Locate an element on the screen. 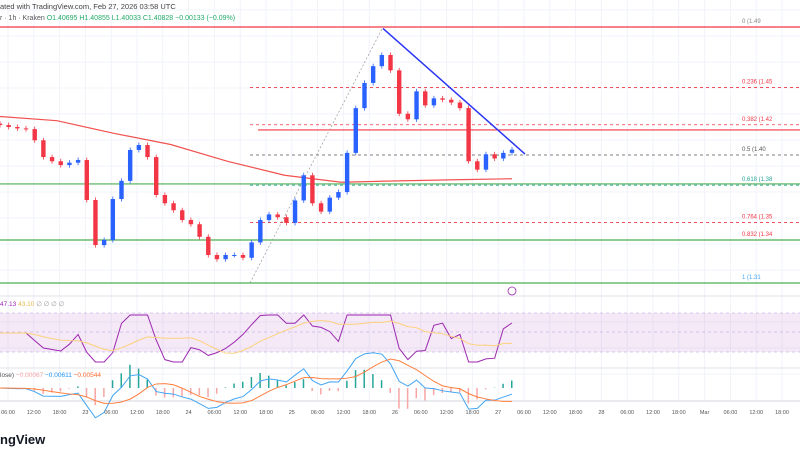 The height and width of the screenshot is (450, 800). time-axis-label: 23 is located at coordinates (85, 413).